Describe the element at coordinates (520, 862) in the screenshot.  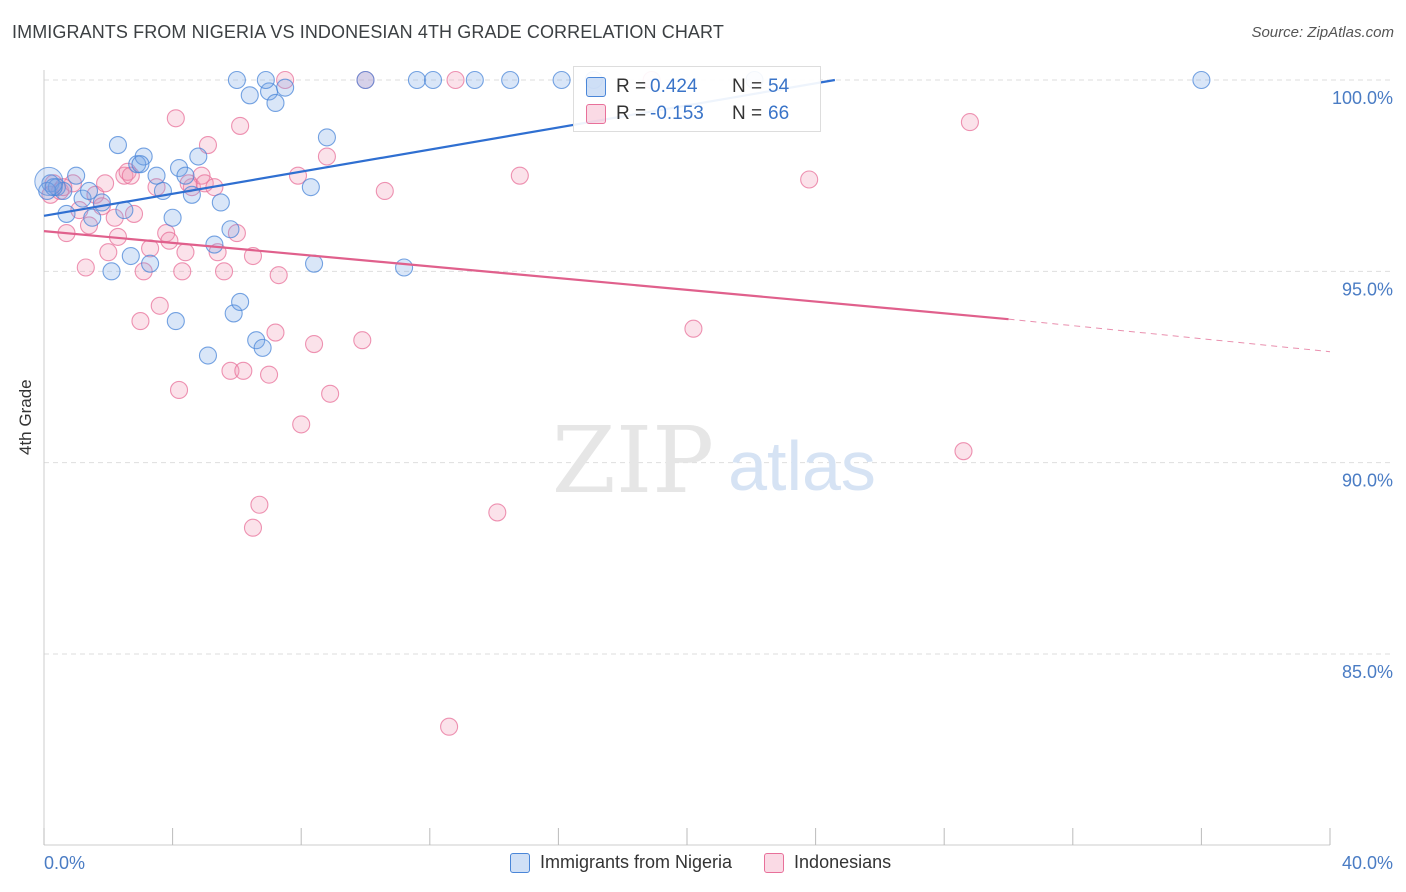
I see `legend-swatch-nigeria` at that location.